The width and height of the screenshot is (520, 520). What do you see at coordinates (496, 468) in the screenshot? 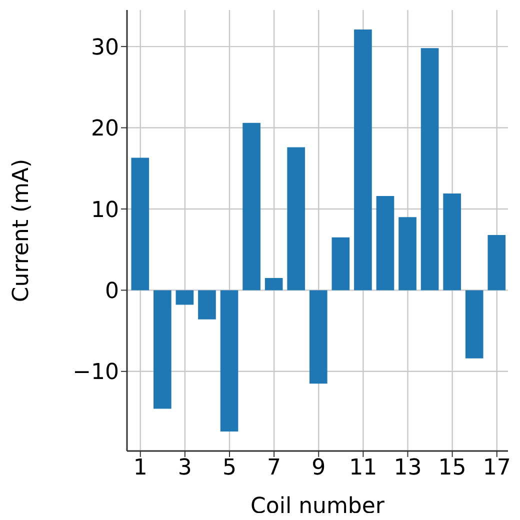
I see `x-tick-label: 17` at bounding box center [496, 468].